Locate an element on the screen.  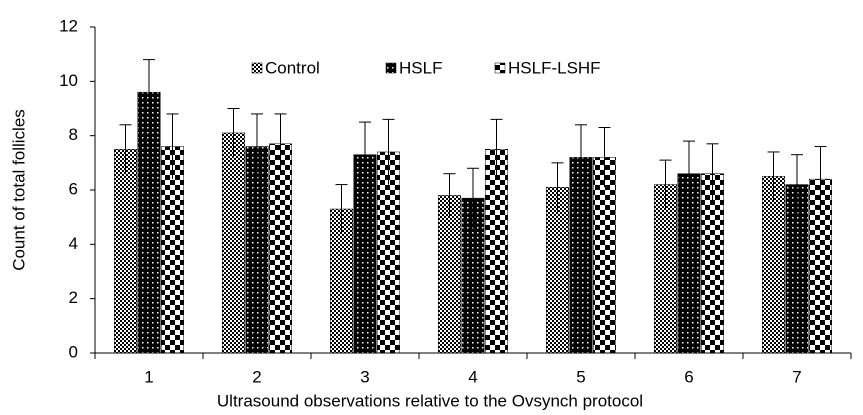
y-tick-label: 2 is located at coordinates (73, 297).